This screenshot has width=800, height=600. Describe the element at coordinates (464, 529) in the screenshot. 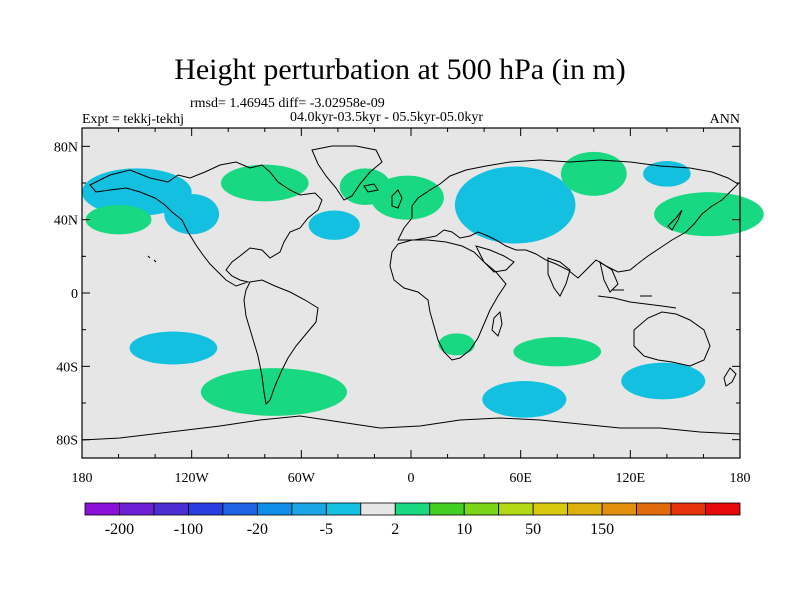

I see `colorbar-label: 10` at that location.